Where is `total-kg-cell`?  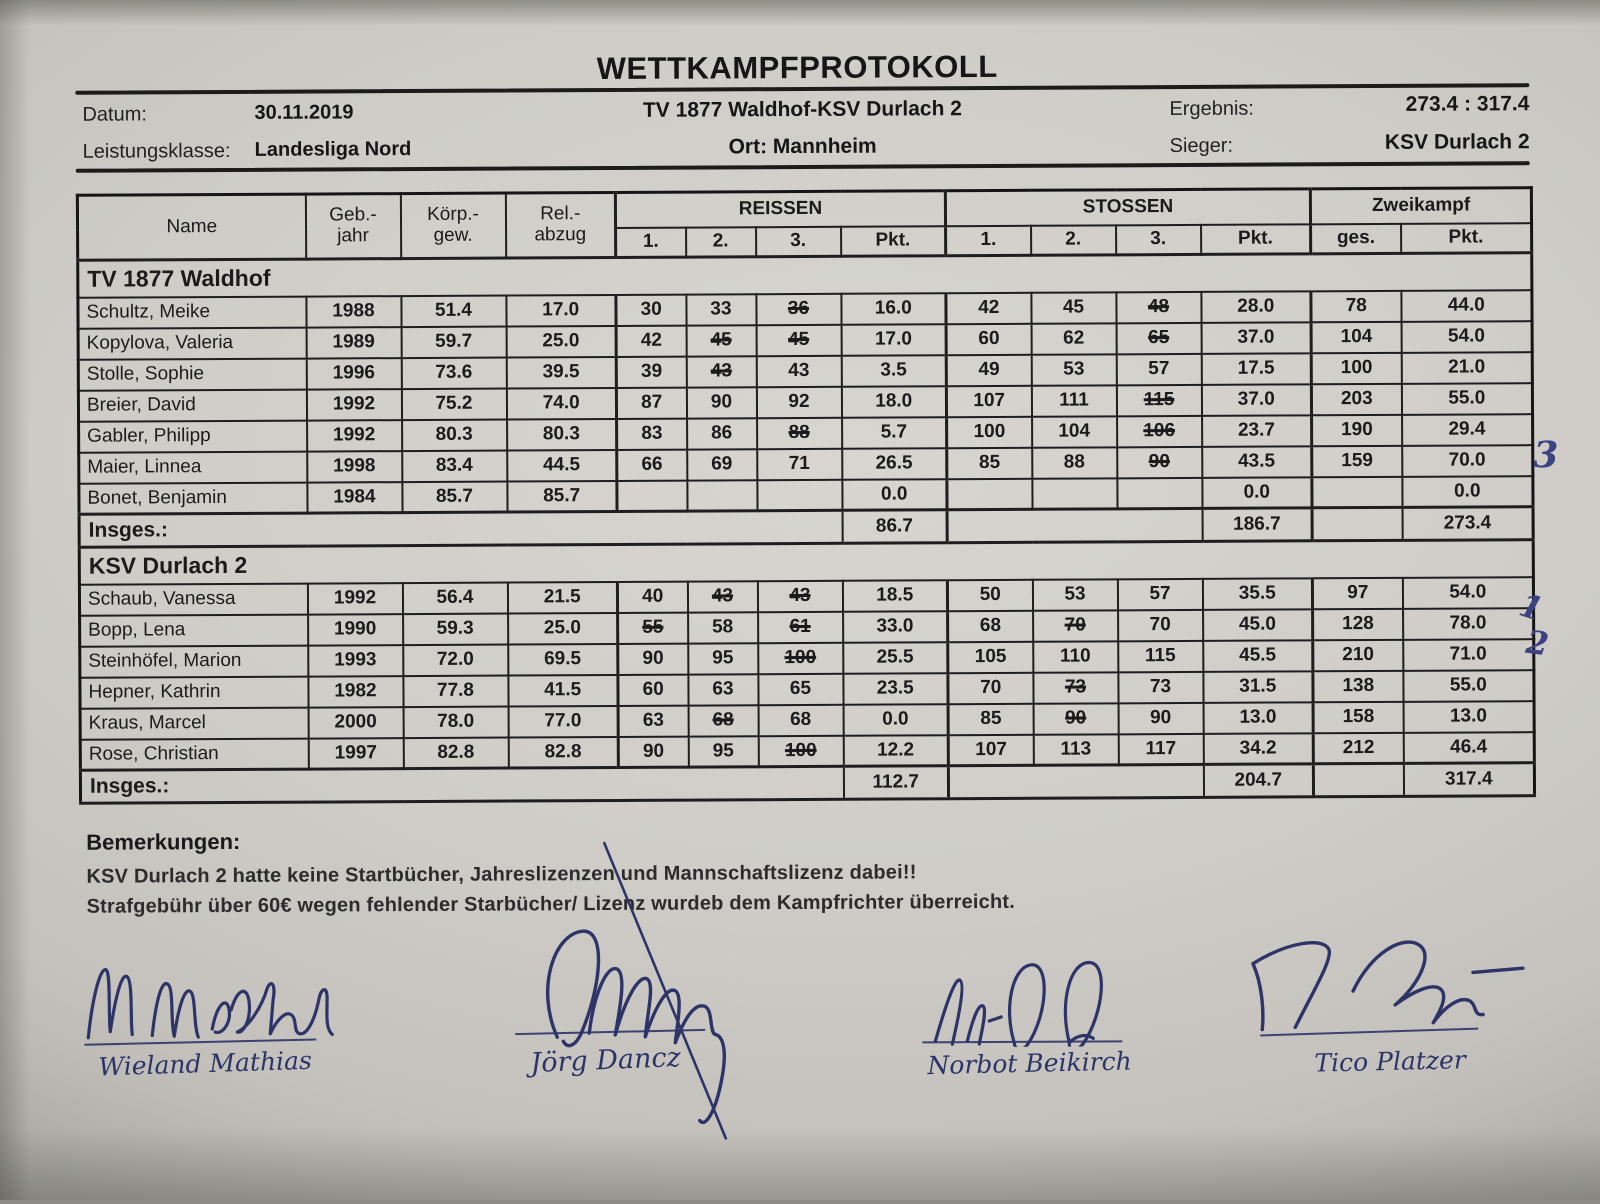
total-kg-cell is located at coordinates (1357, 491).